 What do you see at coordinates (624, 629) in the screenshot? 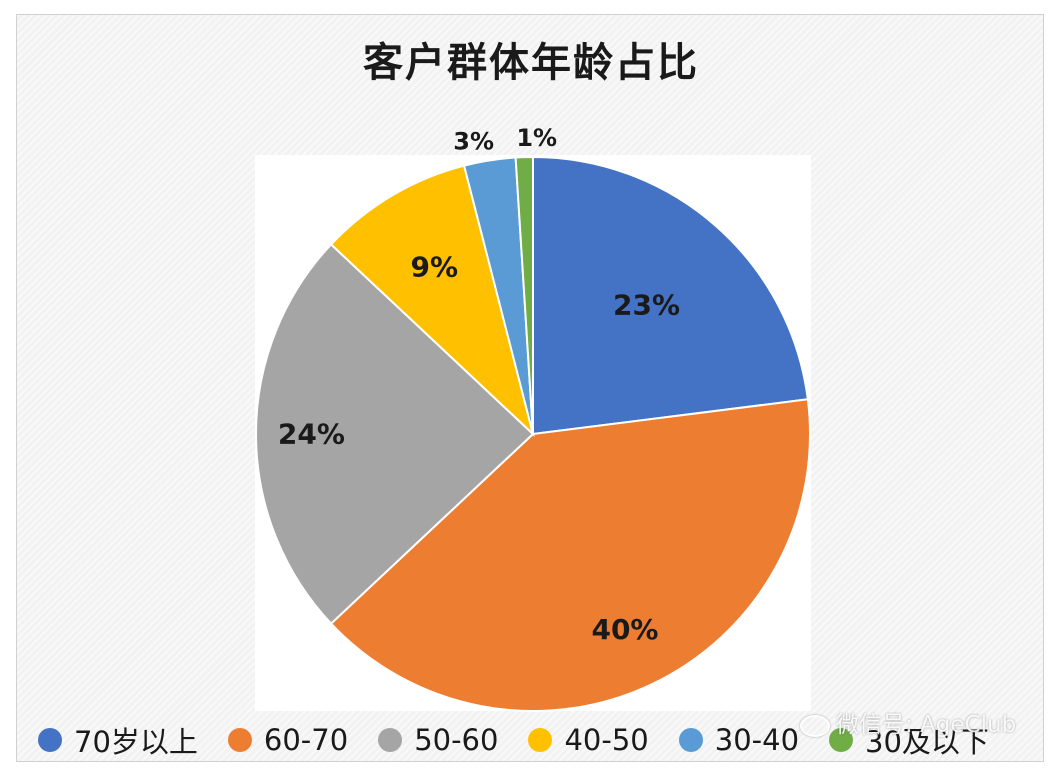
I see `data-label-2: 40%` at bounding box center [624, 629].